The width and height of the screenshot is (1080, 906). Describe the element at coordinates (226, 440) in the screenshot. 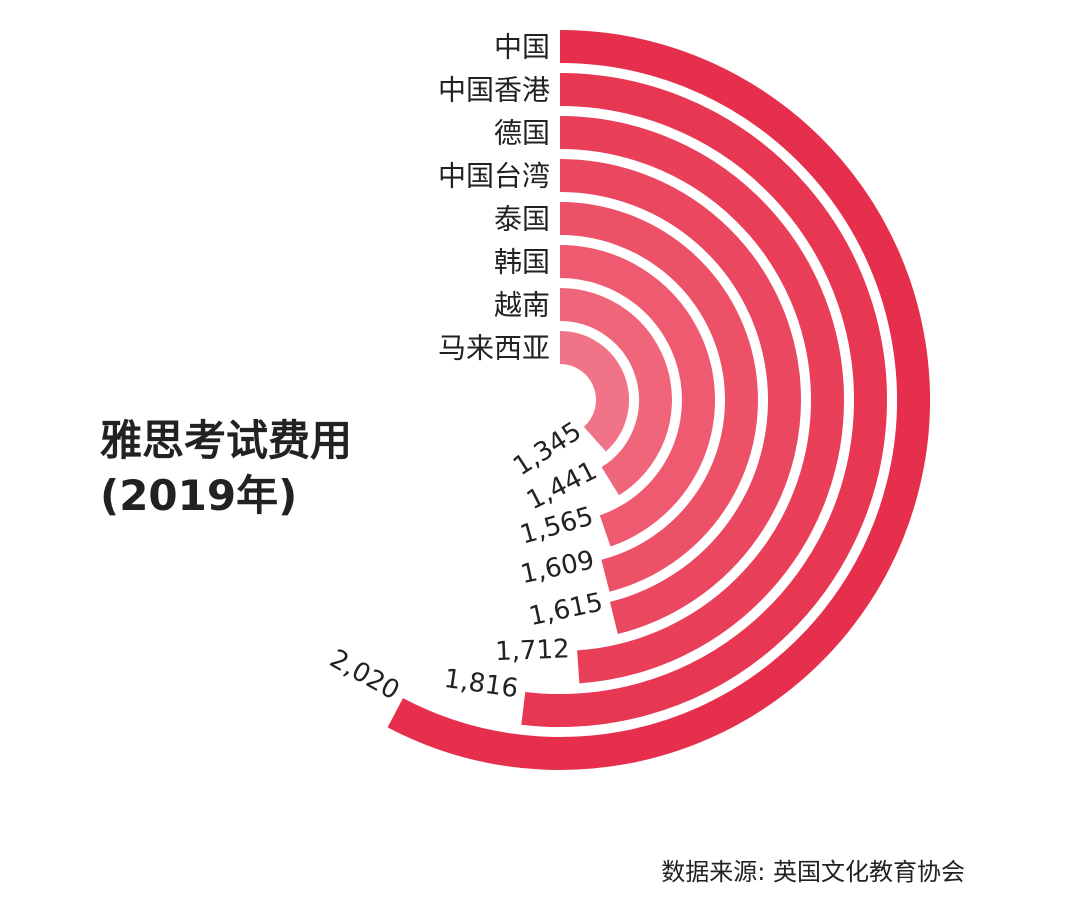

I see `chart-title: 雅思考试费用` at that location.